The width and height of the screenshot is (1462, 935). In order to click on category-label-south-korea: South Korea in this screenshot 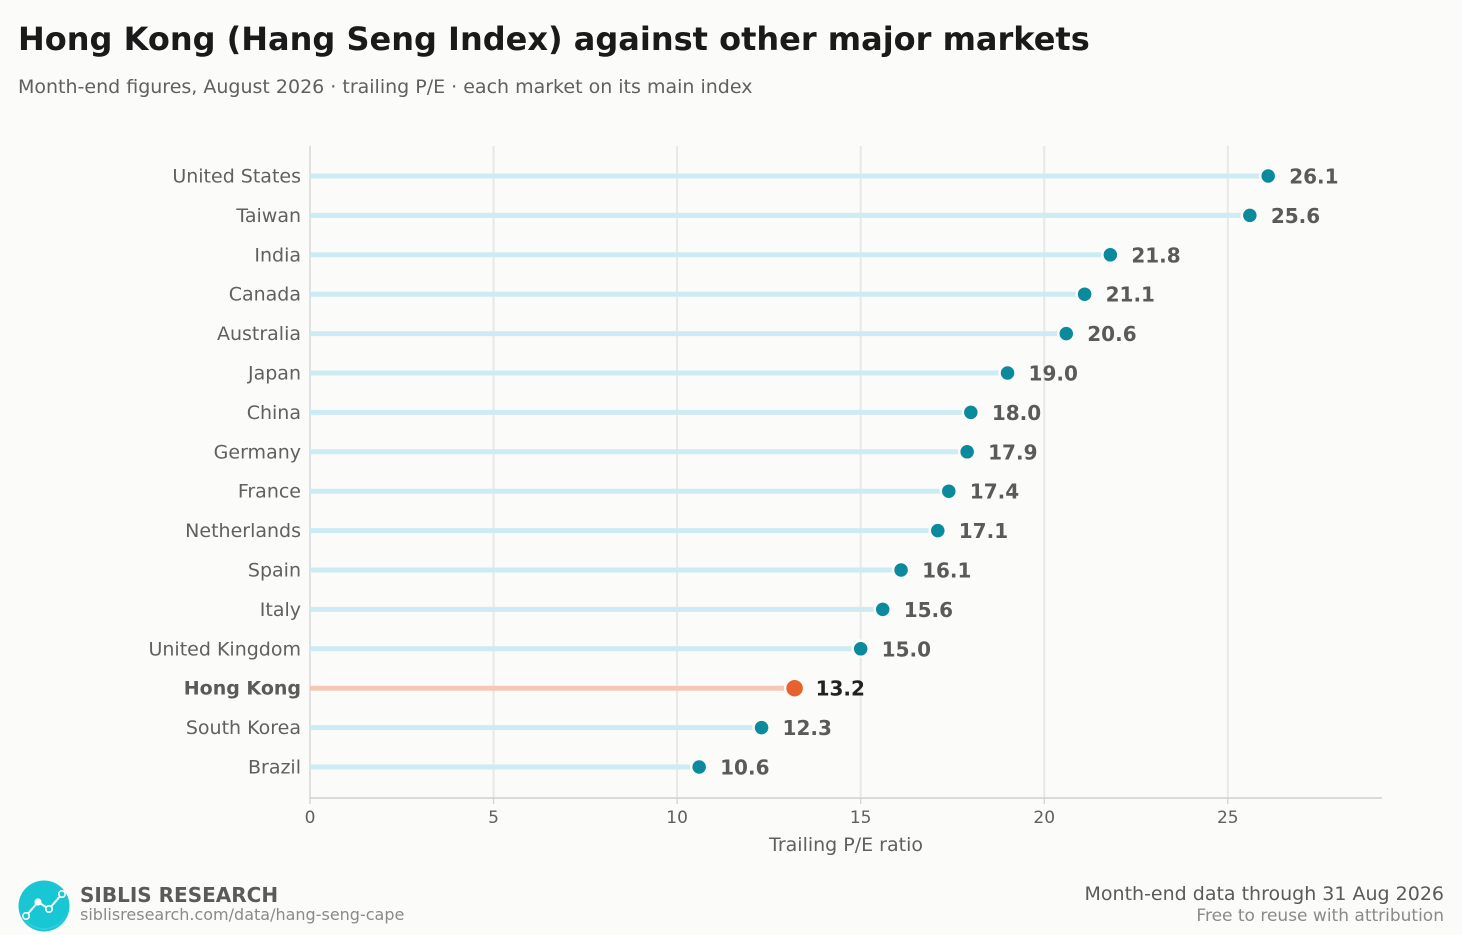, I will do `click(243, 728)`.